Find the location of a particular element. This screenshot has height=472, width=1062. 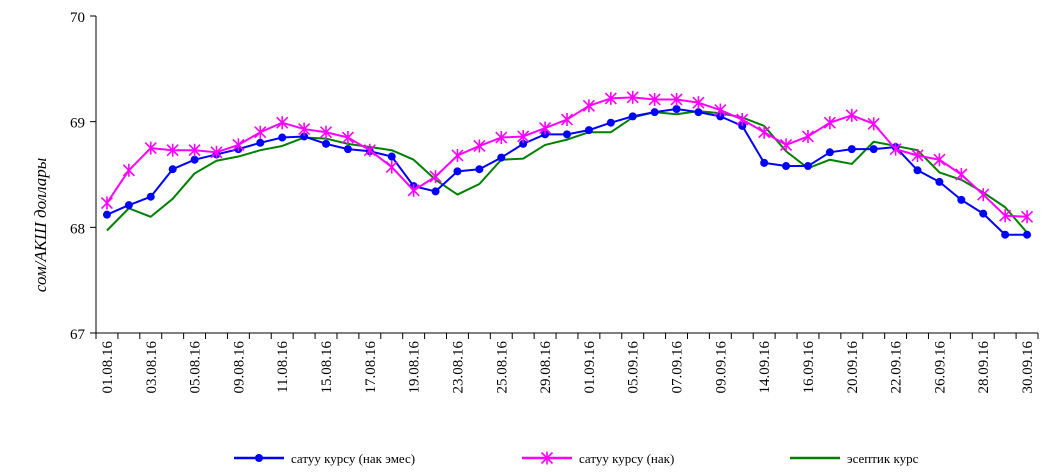

x-tick-label: 14.09.16 is located at coordinates (765, 367).